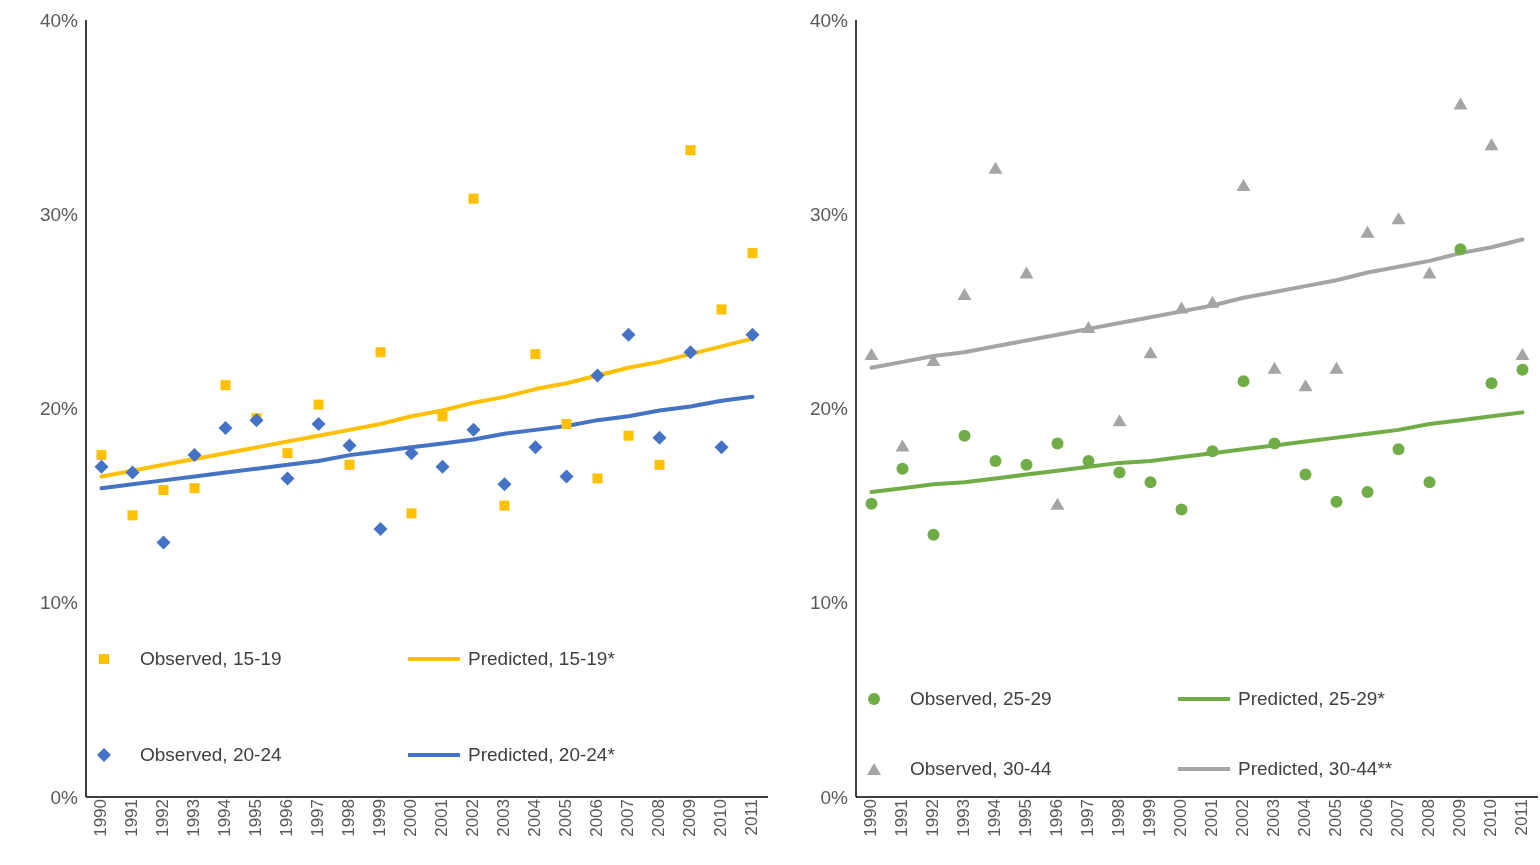  I want to click on legend-label: Predicted, 20-24*, so click(541, 755).